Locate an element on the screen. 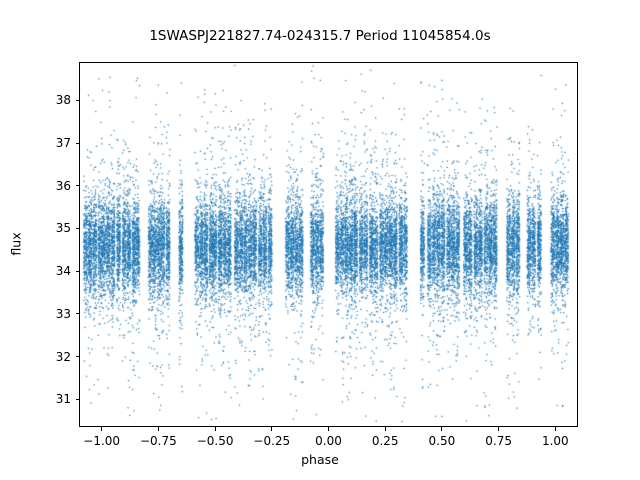  y-tick-label: 34 is located at coordinates (63, 271).